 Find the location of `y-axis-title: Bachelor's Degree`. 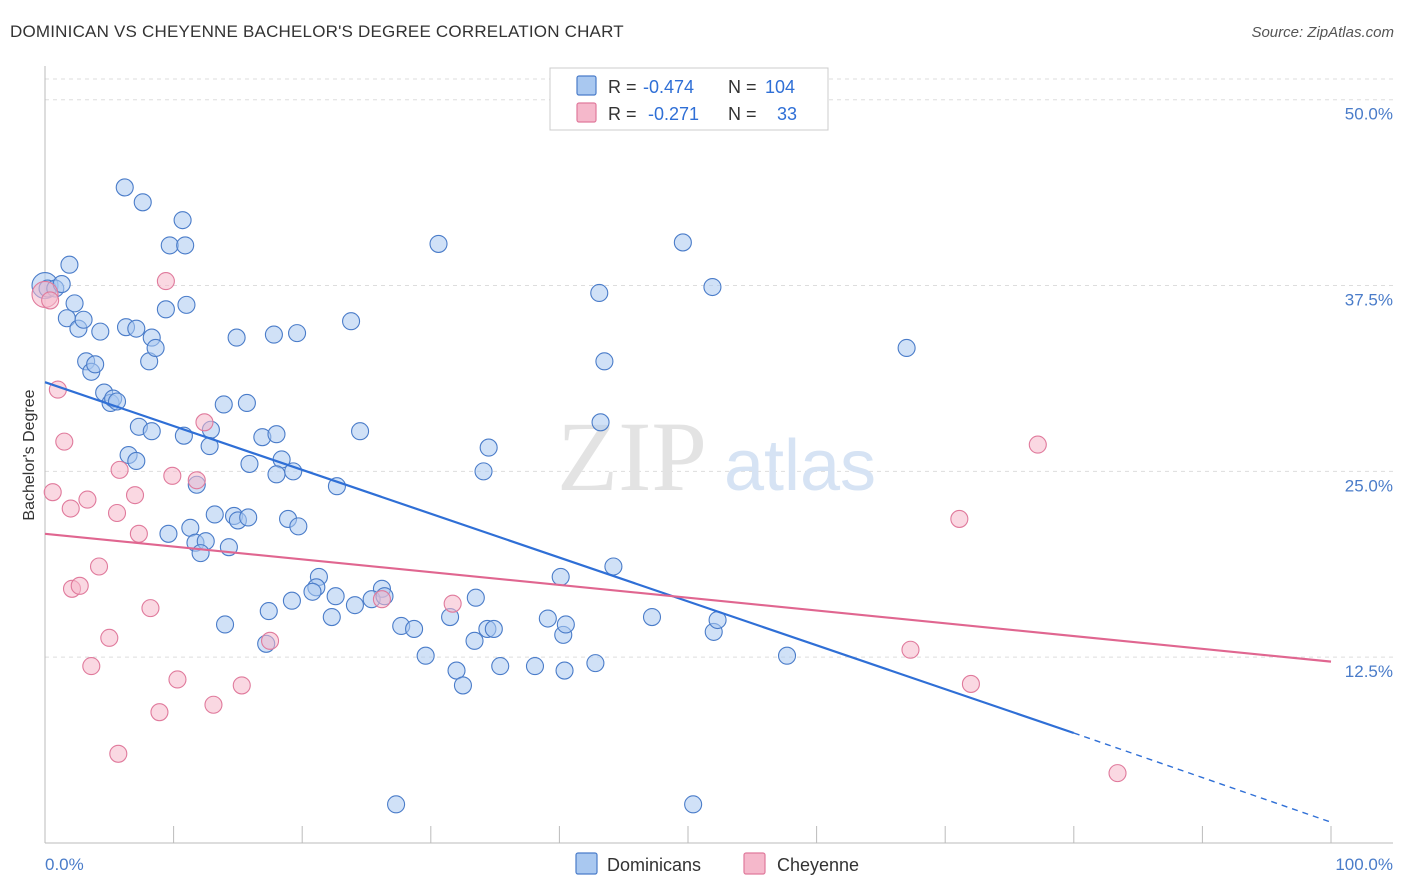

y-axis-title: Bachelor's Degree is located at coordinates (29, 454).